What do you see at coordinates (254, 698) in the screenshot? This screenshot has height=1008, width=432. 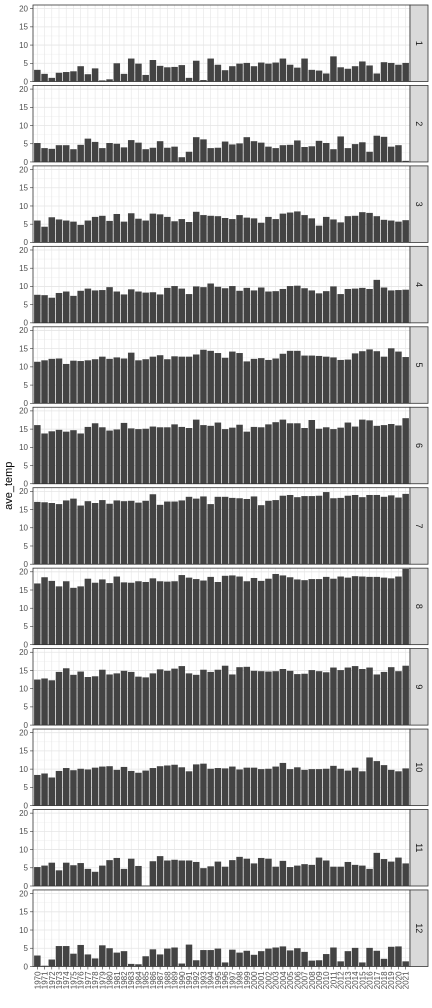 I see `bar-9-2000` at bounding box center [254, 698].